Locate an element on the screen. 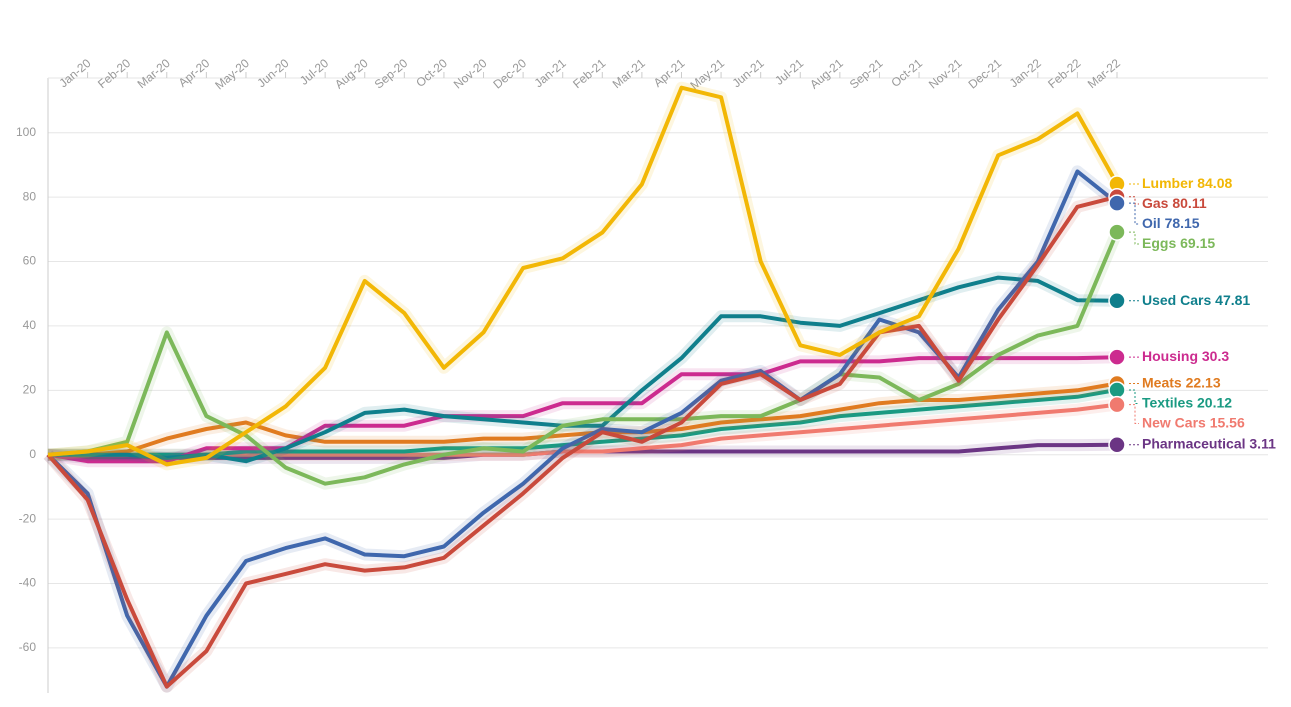 This screenshot has width=1291, height=707. x-tick-label: Jun-20 is located at coordinates (272, 73).